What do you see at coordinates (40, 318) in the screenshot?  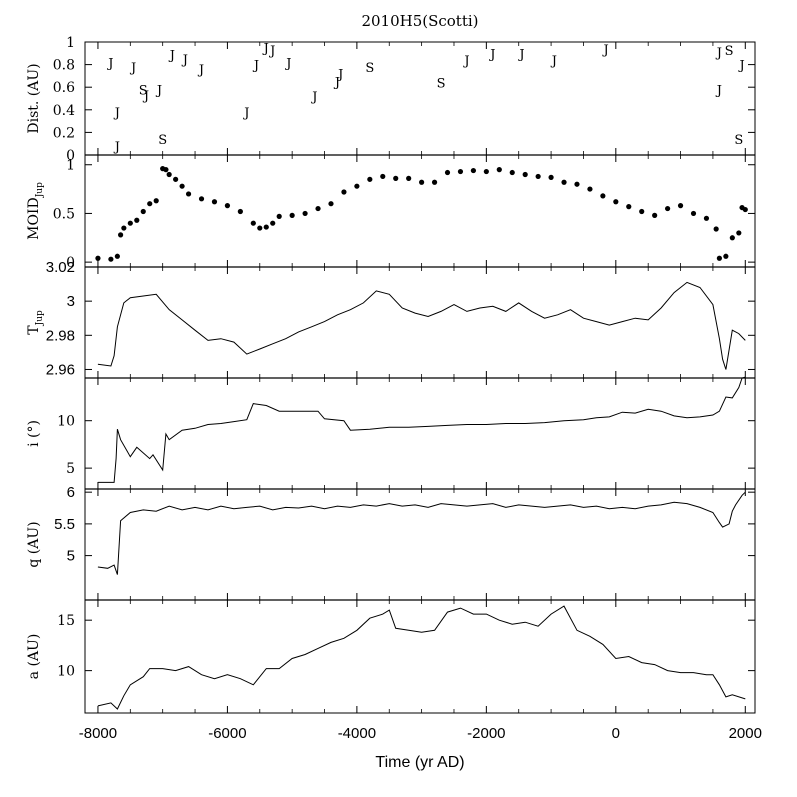 I see `y-axis-label-subscript: Jup` at bounding box center [40, 318].